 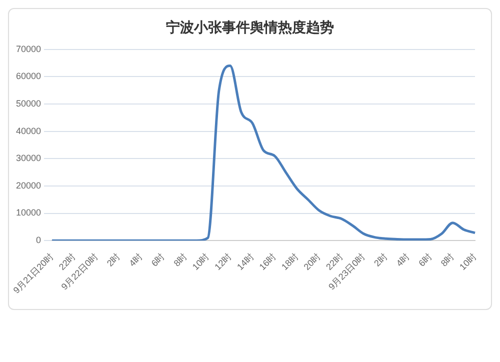 I want to click on x-tick-label: 14时, so click(x=245, y=261).